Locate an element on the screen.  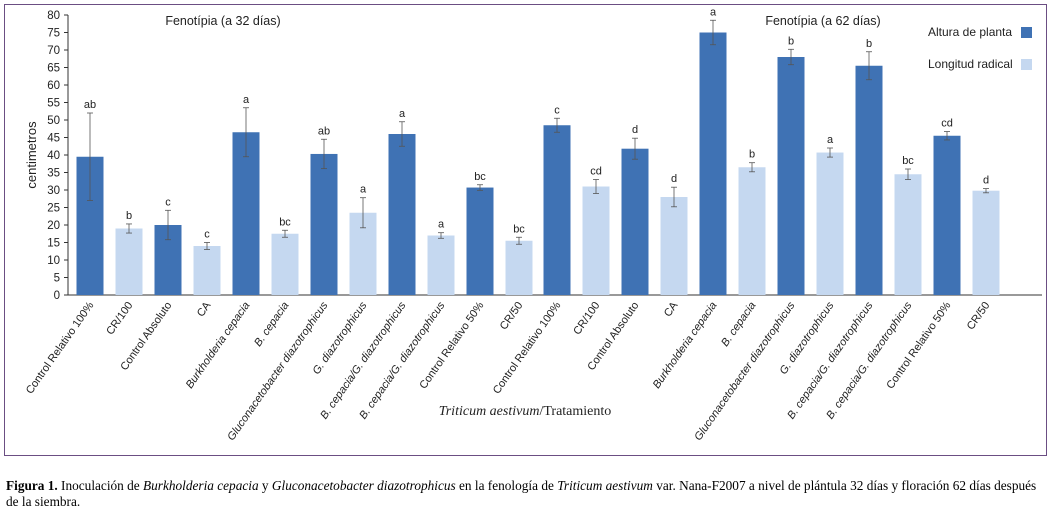
y-tick-label: 55 is located at coordinates (53, 104).